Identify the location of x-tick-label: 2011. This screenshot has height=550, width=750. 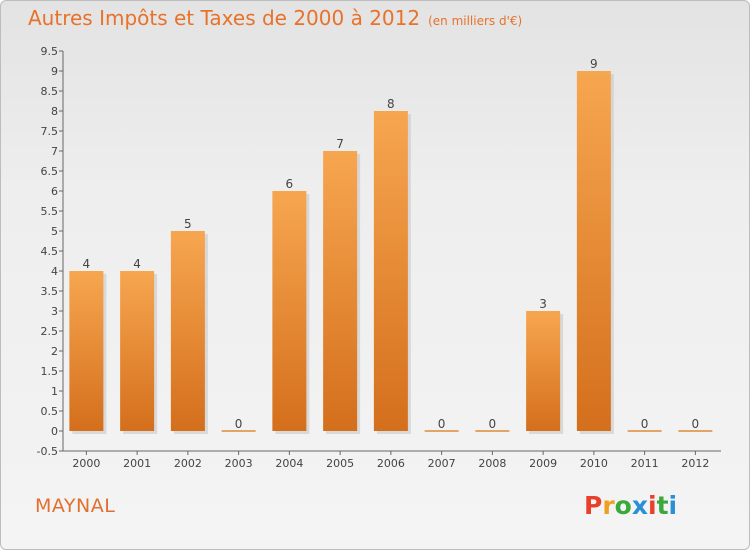
(645, 463).